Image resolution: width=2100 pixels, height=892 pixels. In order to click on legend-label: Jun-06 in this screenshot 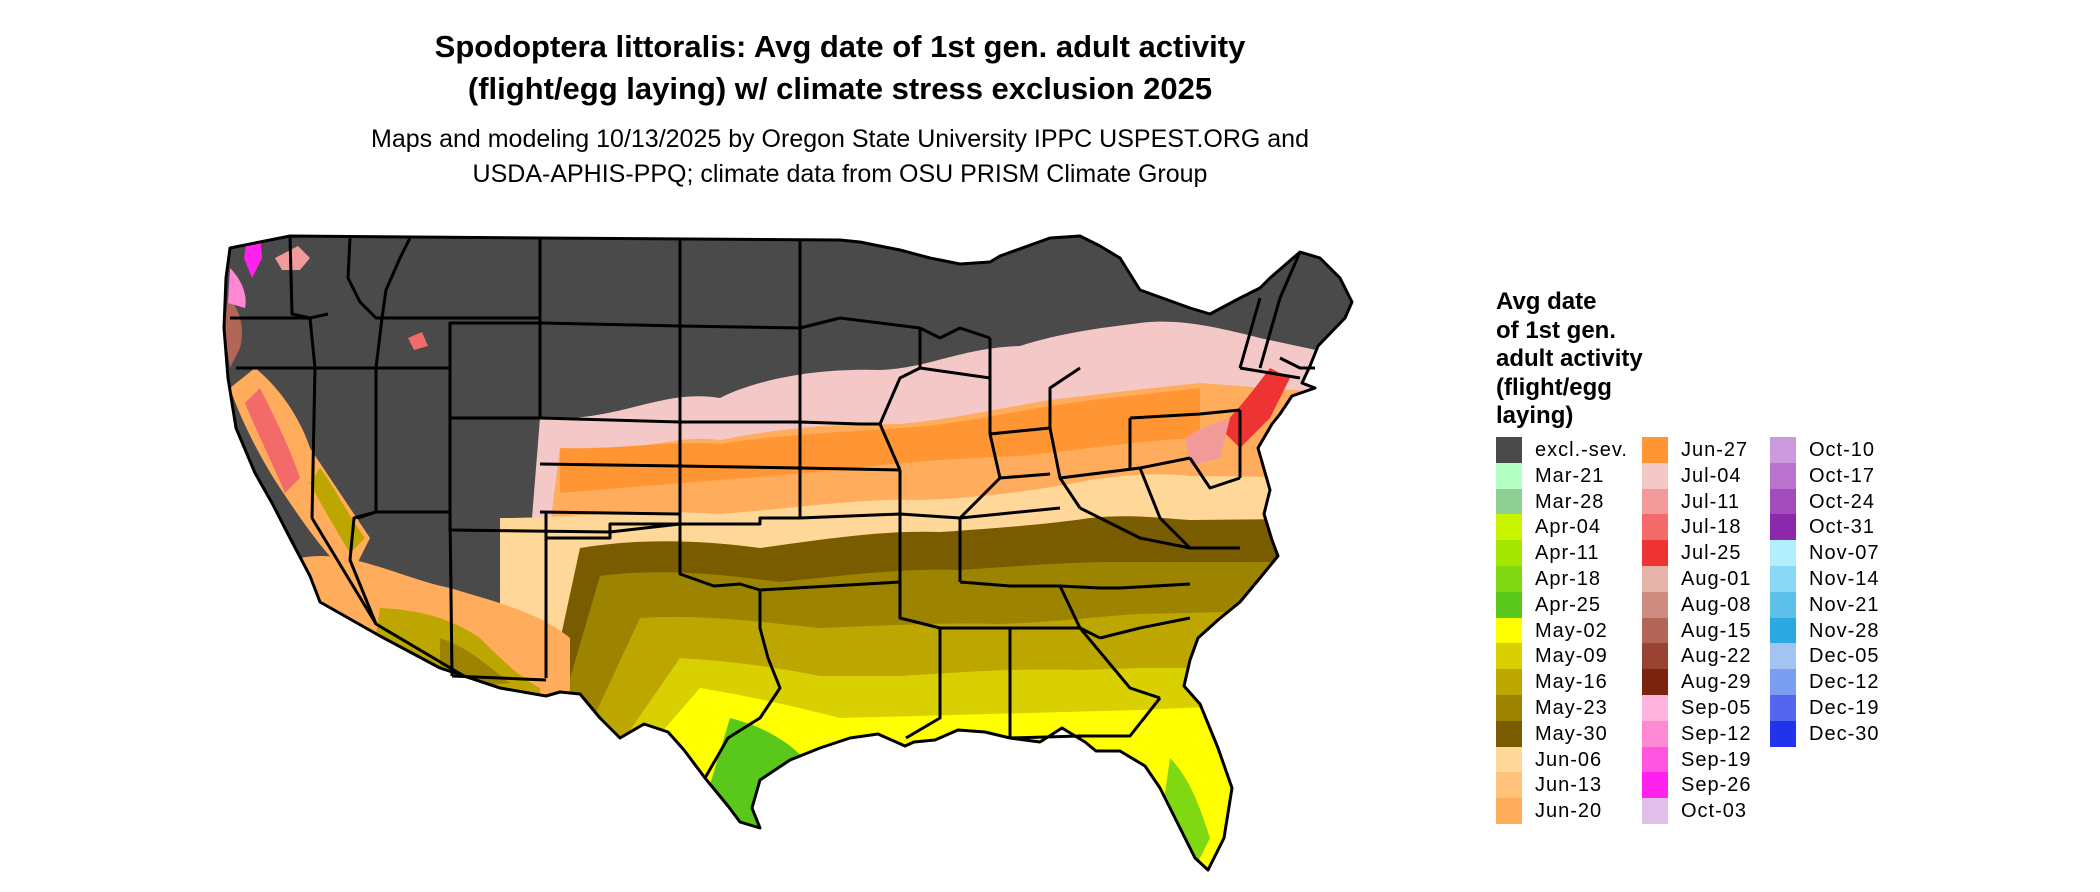, I will do `click(1569, 759)`.